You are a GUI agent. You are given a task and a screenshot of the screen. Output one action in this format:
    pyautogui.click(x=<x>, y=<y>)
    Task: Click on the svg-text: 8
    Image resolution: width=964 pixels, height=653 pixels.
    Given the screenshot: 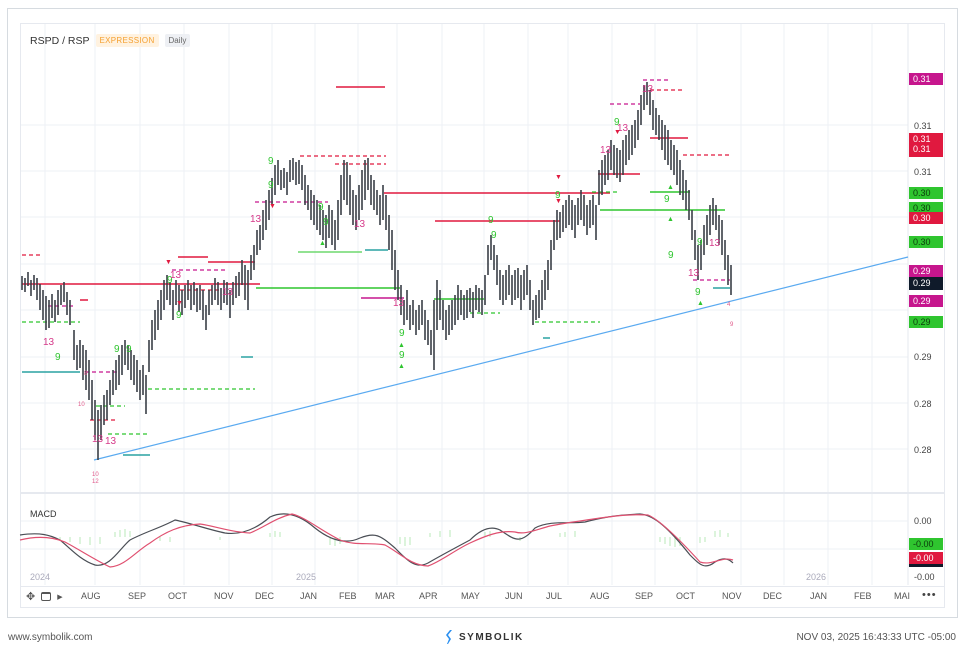 What is the action you would take?
    pyautogui.click(x=86, y=374)
    